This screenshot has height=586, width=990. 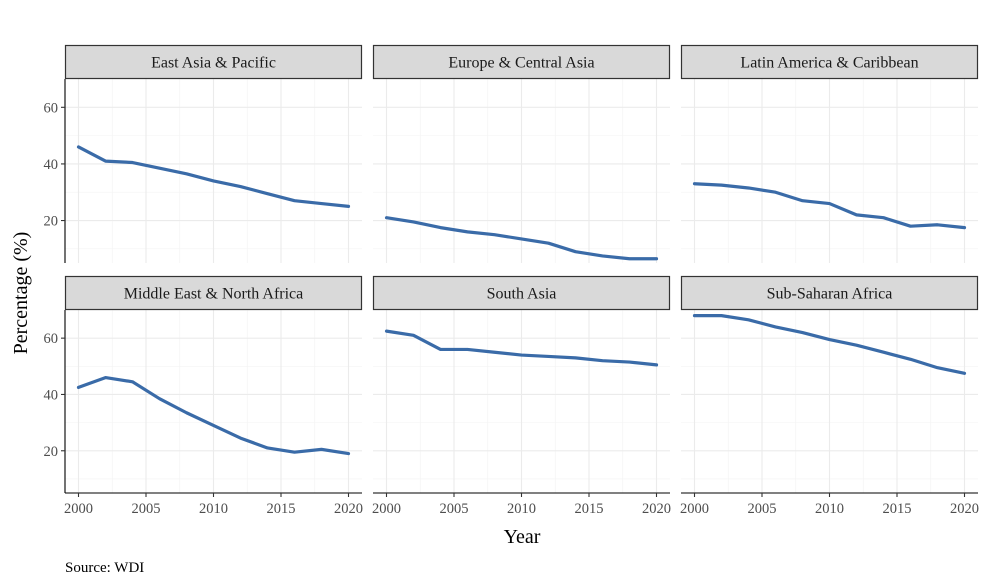 What do you see at coordinates (21, 293) in the screenshot?
I see `y-axis-title: Percentage (%)` at bounding box center [21, 293].